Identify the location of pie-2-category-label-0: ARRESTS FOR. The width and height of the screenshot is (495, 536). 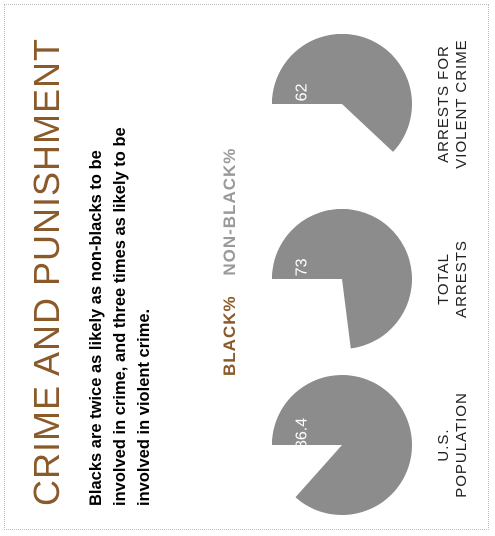
(443, 104).